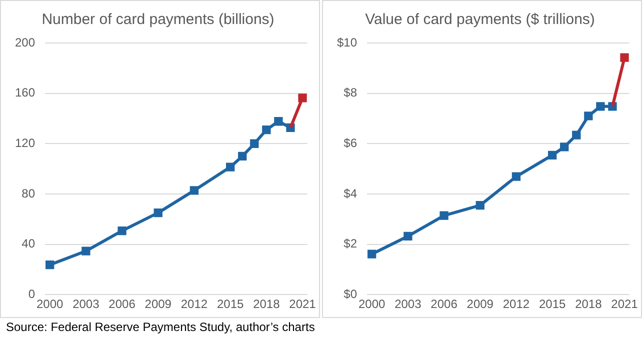 The image size is (643, 338). I want to click on y-tick-label: 160, so click(25, 93).